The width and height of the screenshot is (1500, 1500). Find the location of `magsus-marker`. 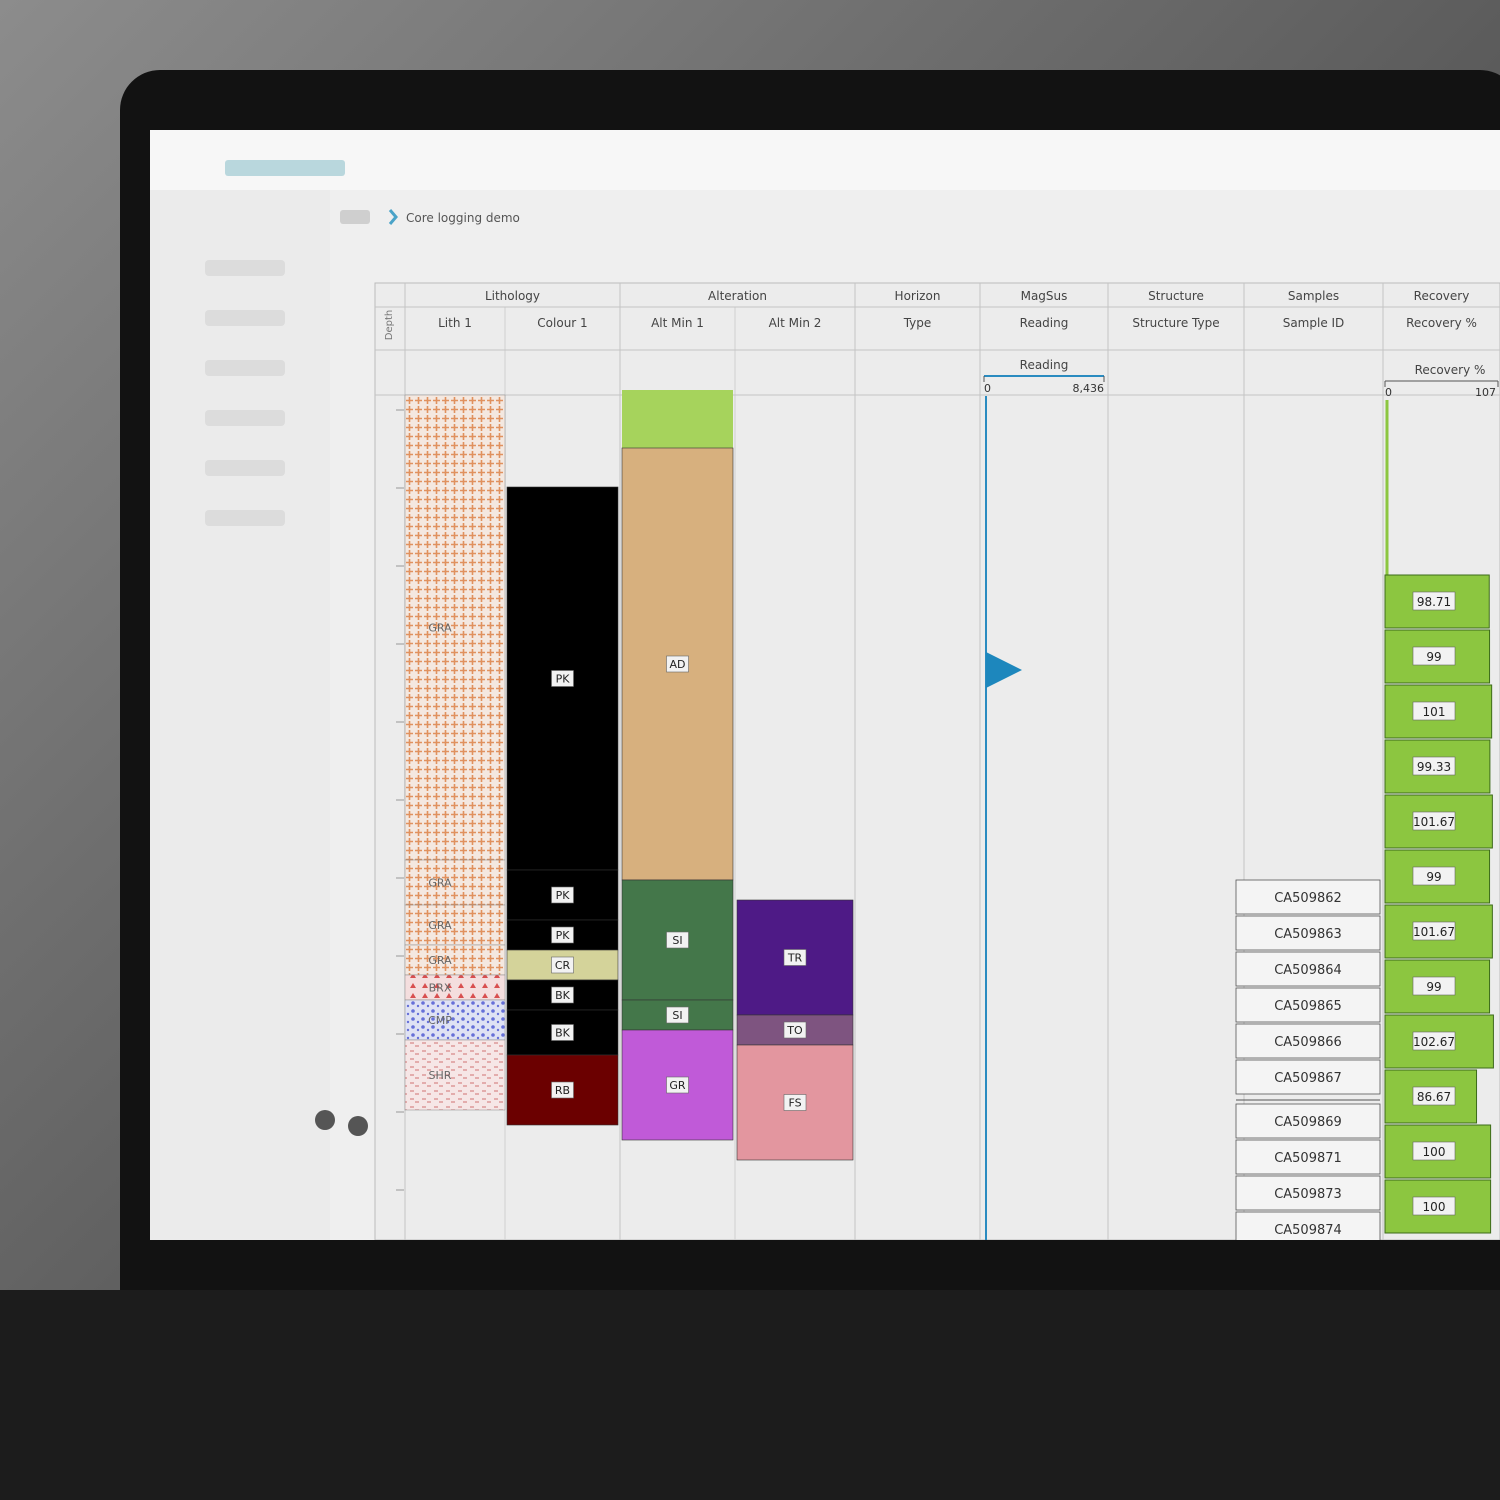

magsus-marker is located at coordinates (1004, 670).